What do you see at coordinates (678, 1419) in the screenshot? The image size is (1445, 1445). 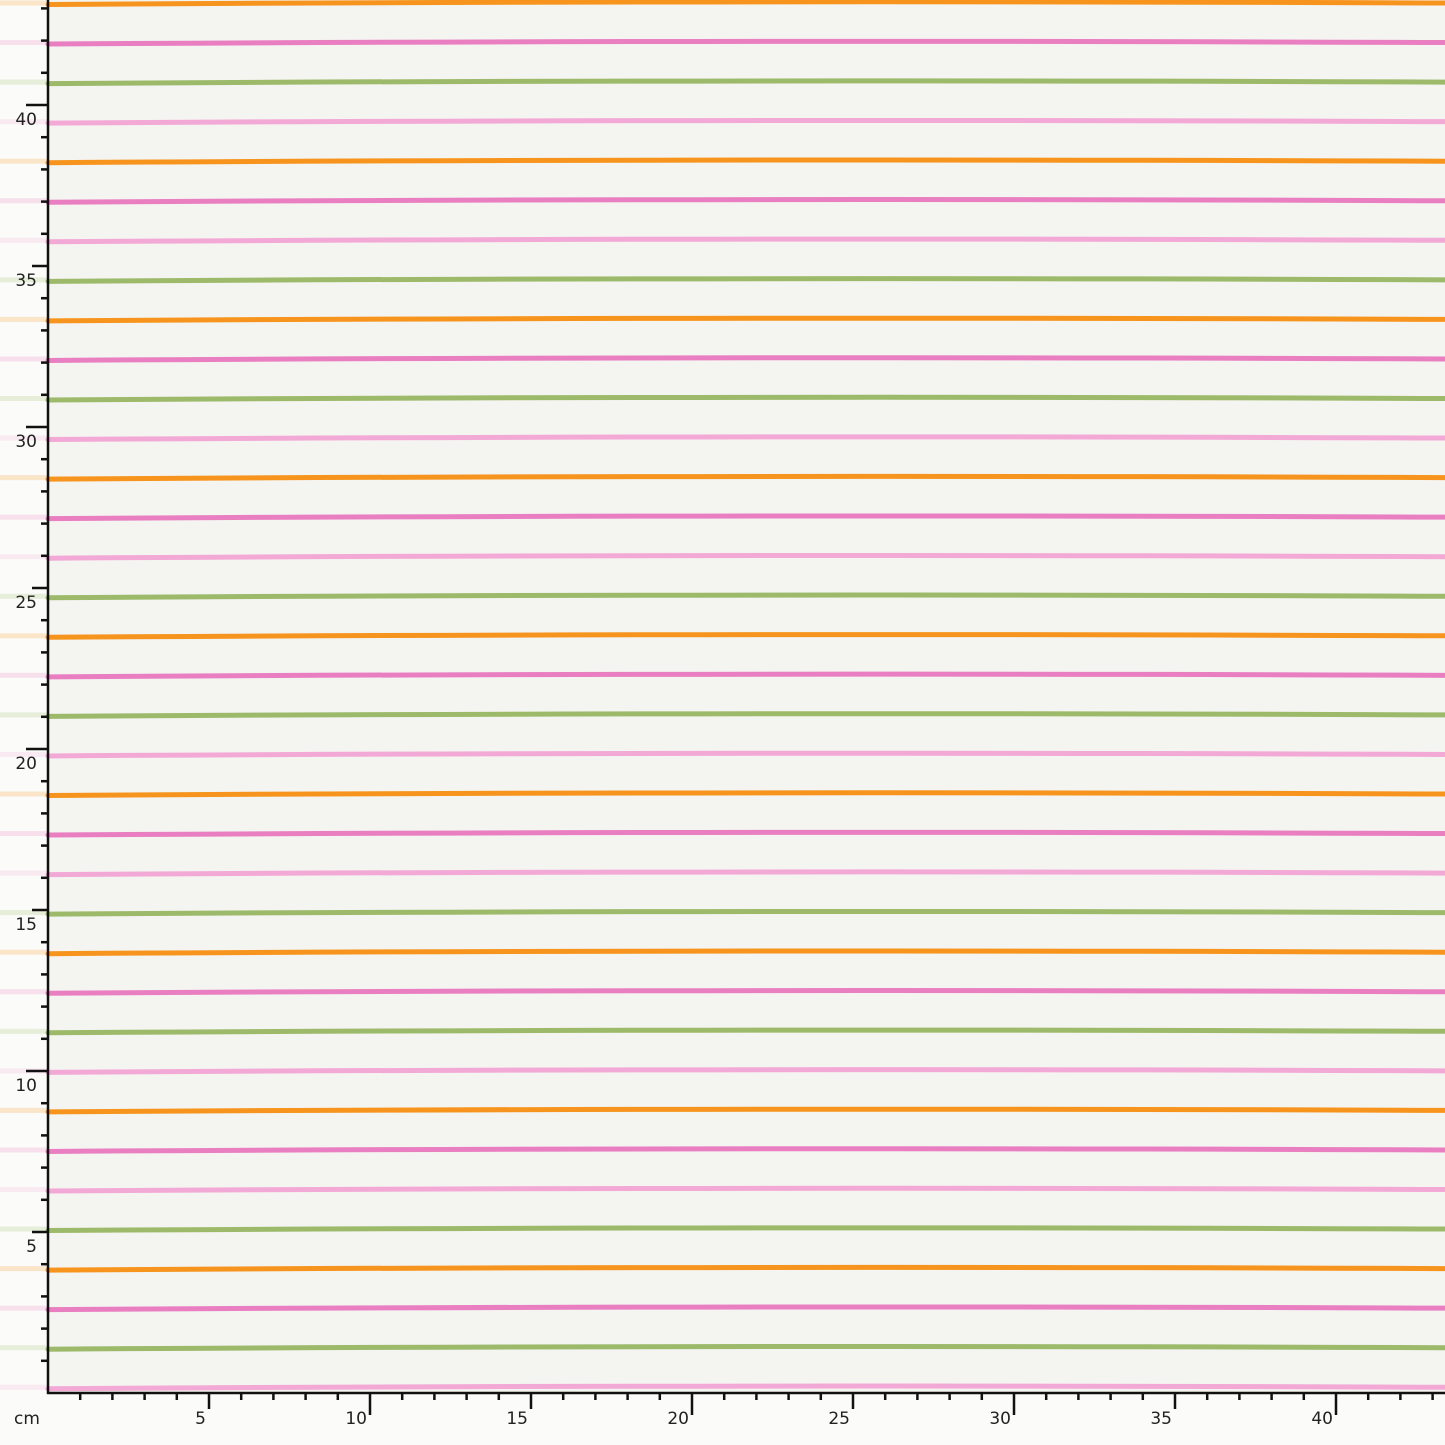 I see `ruler-x-label: 20` at bounding box center [678, 1419].